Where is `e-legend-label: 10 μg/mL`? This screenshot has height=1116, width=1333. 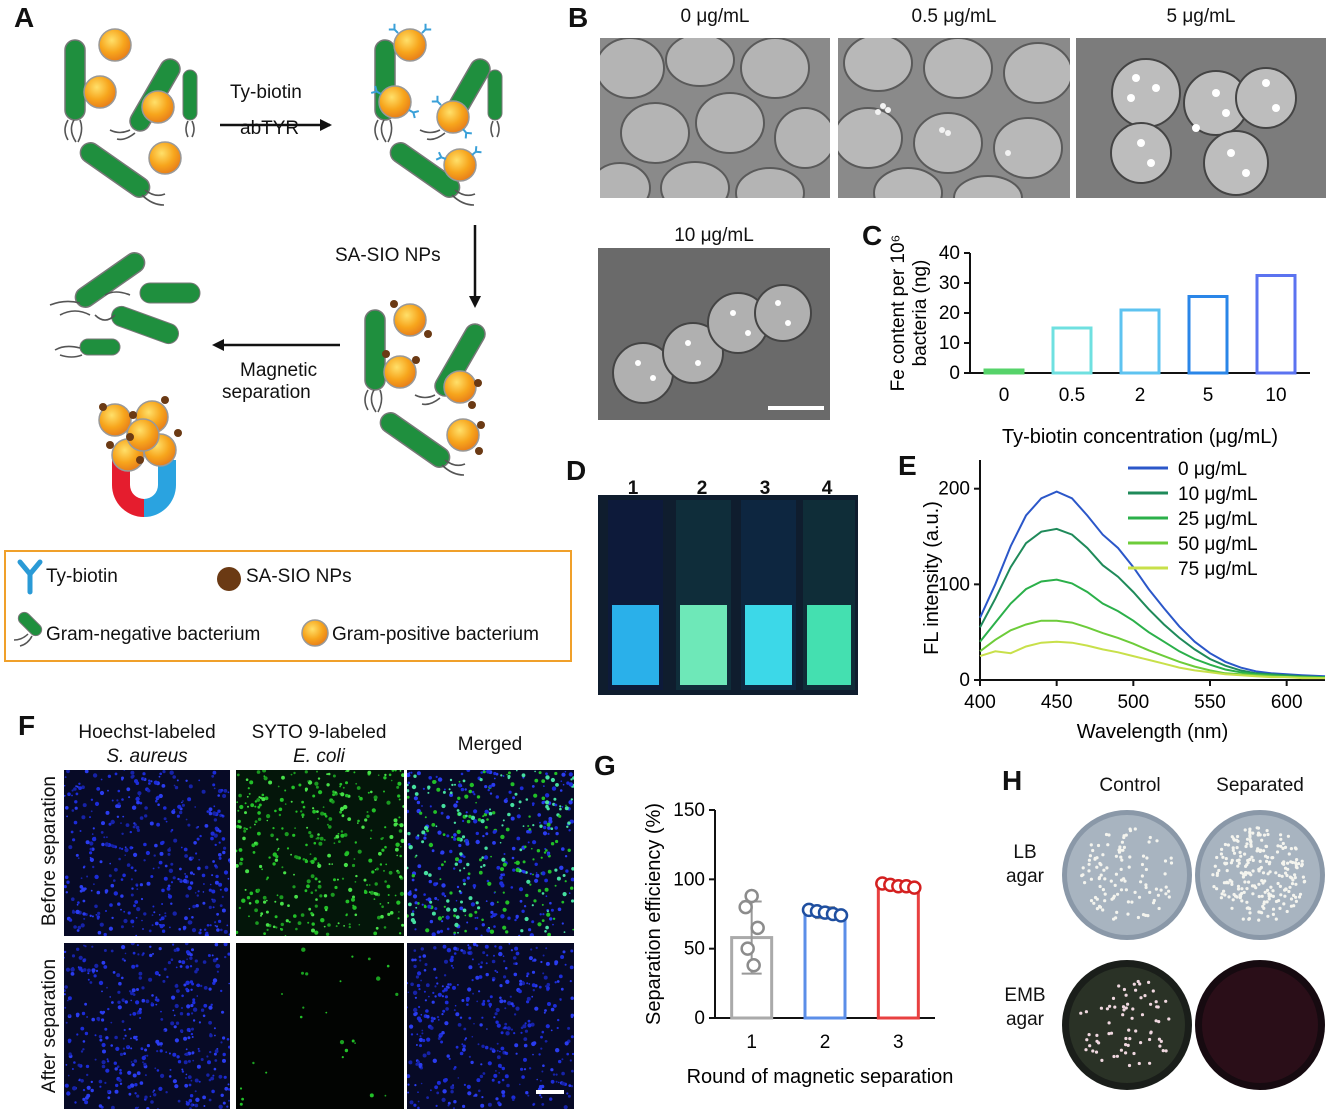 e-legend-label: 10 μg/mL is located at coordinates (1218, 494).